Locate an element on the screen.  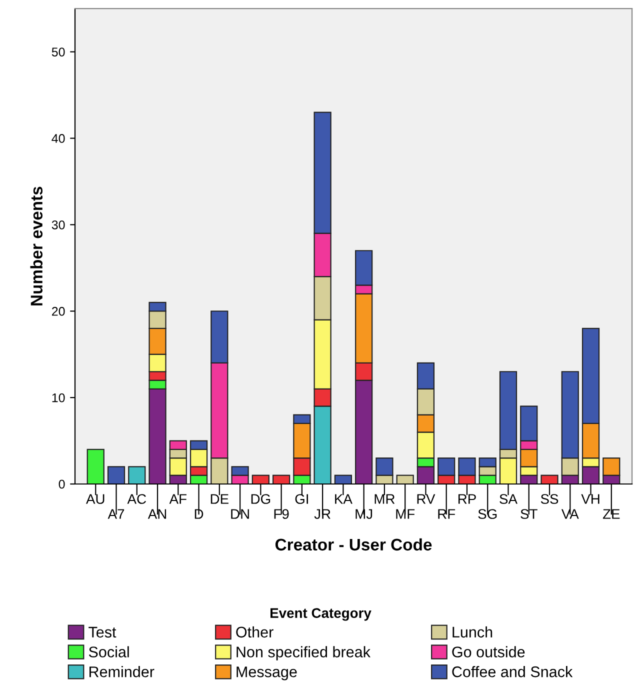
x-tick-label: SS is located at coordinates (549, 499).